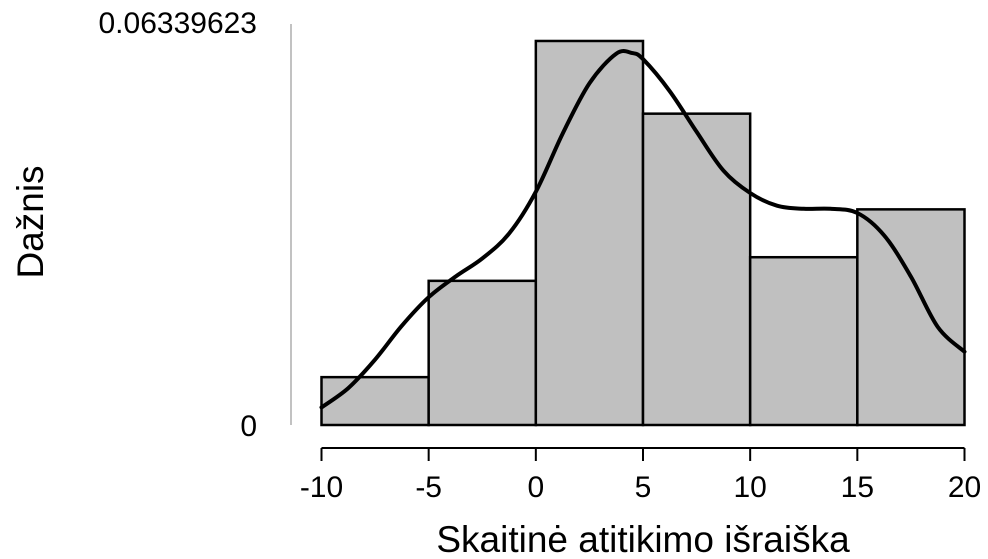 This screenshot has width=988, height=559. I want to click on y-axis-ticks: 0 0.06339623, so click(178, 225).